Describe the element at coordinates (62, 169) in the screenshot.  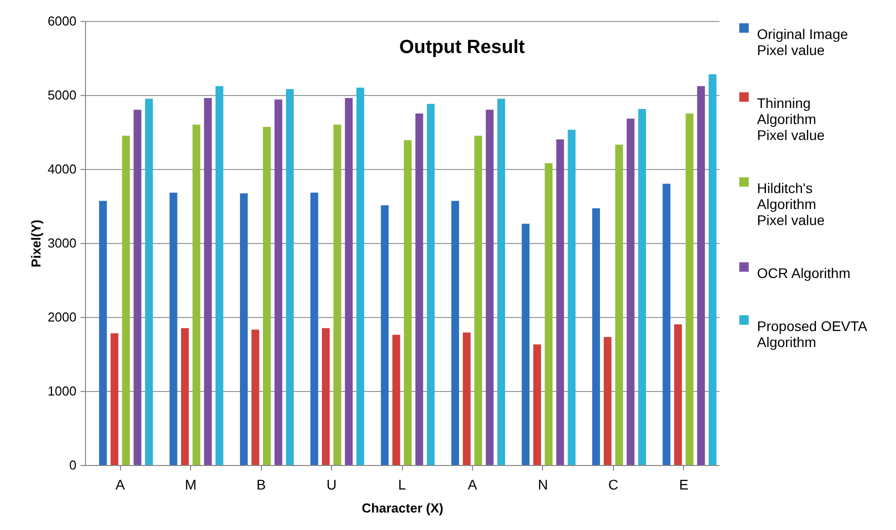
I see `y-tick-label: 4000` at that location.